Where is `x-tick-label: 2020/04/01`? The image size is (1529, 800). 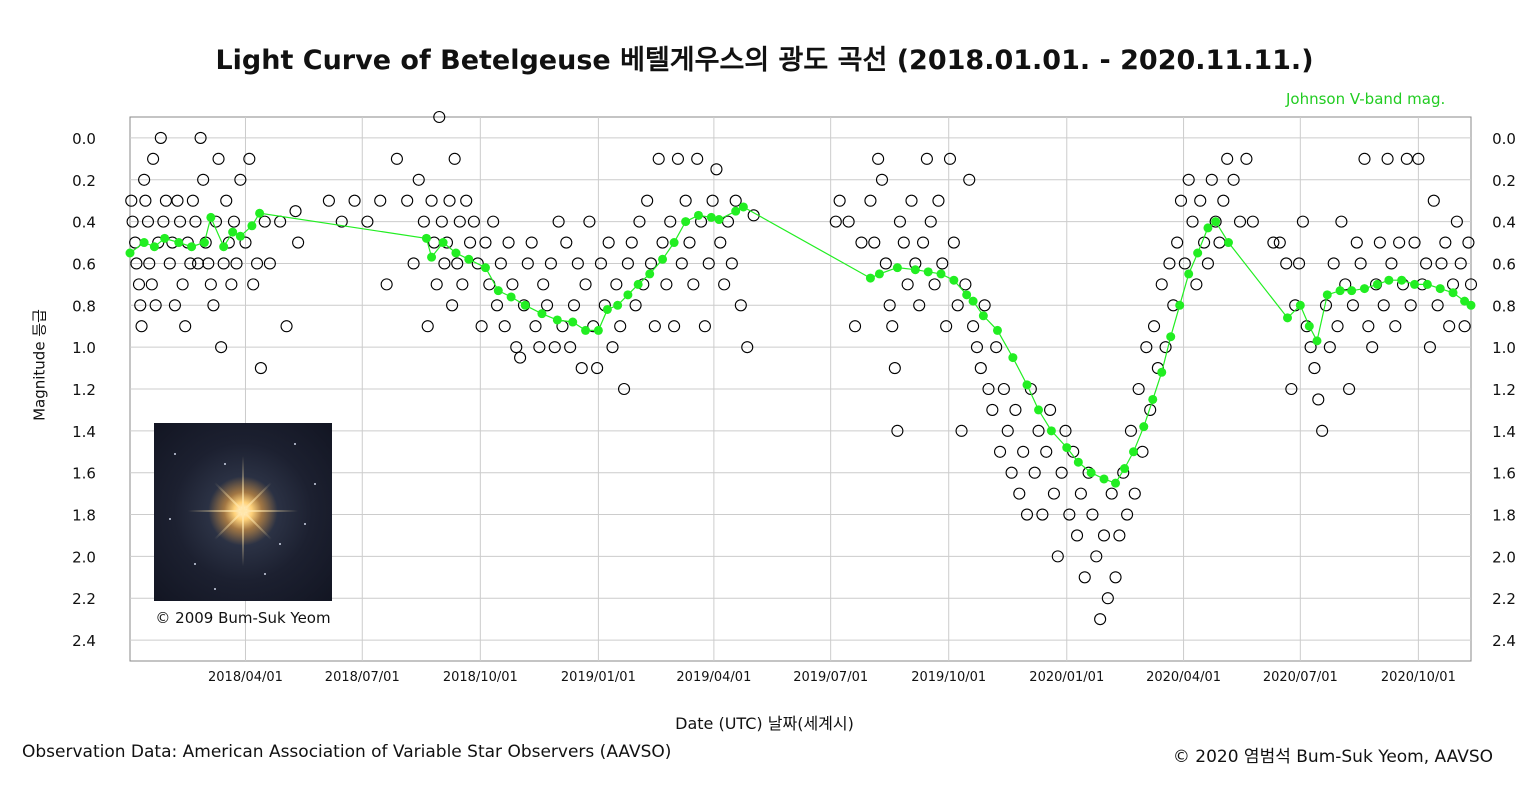
x-tick-label: 2020/04/01 is located at coordinates (1183, 677).